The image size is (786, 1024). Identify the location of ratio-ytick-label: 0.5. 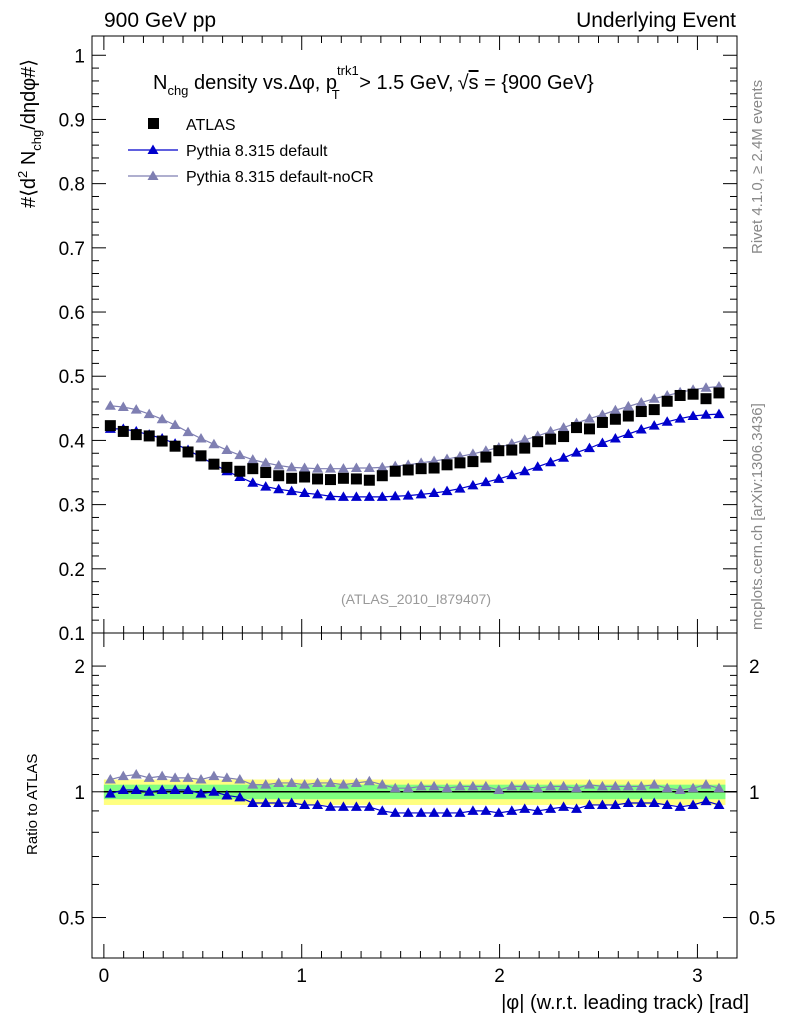
(72, 919).